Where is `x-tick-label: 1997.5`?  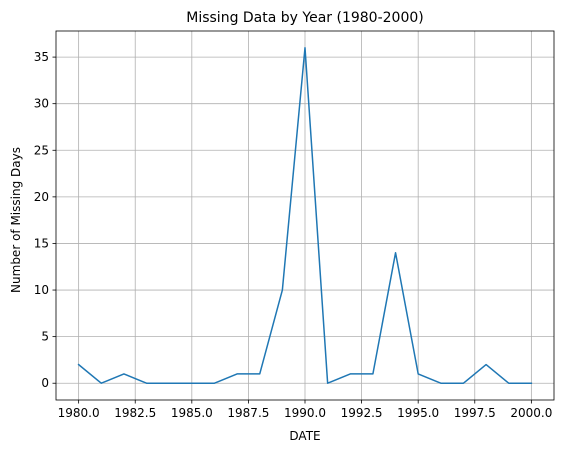 x-tick-label: 1997.5 is located at coordinates (475, 413).